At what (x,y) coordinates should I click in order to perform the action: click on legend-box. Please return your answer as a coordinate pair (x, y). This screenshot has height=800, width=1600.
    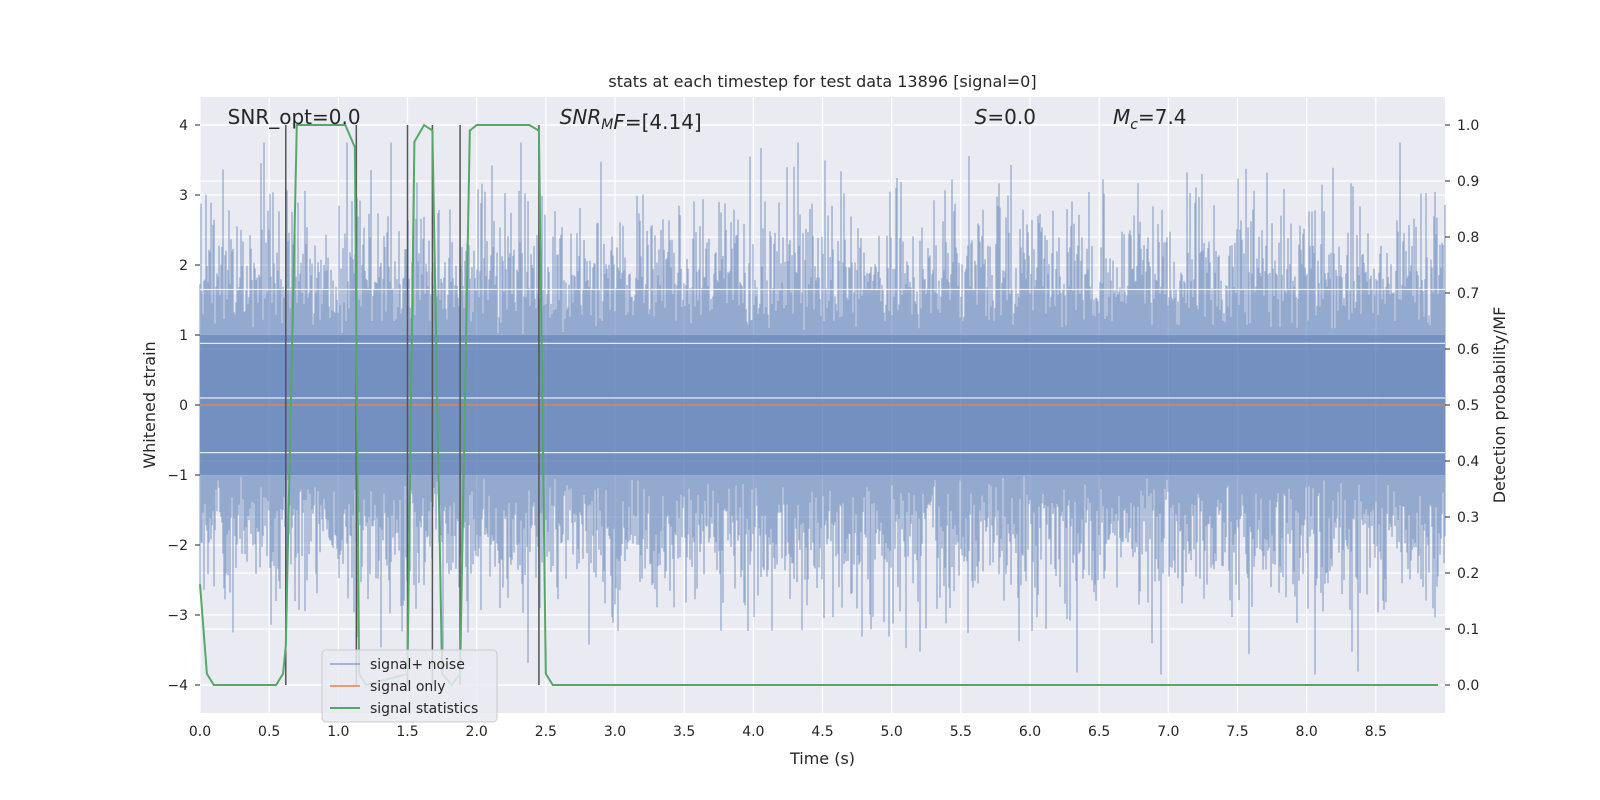
    Looking at the image, I should click on (409, 686).